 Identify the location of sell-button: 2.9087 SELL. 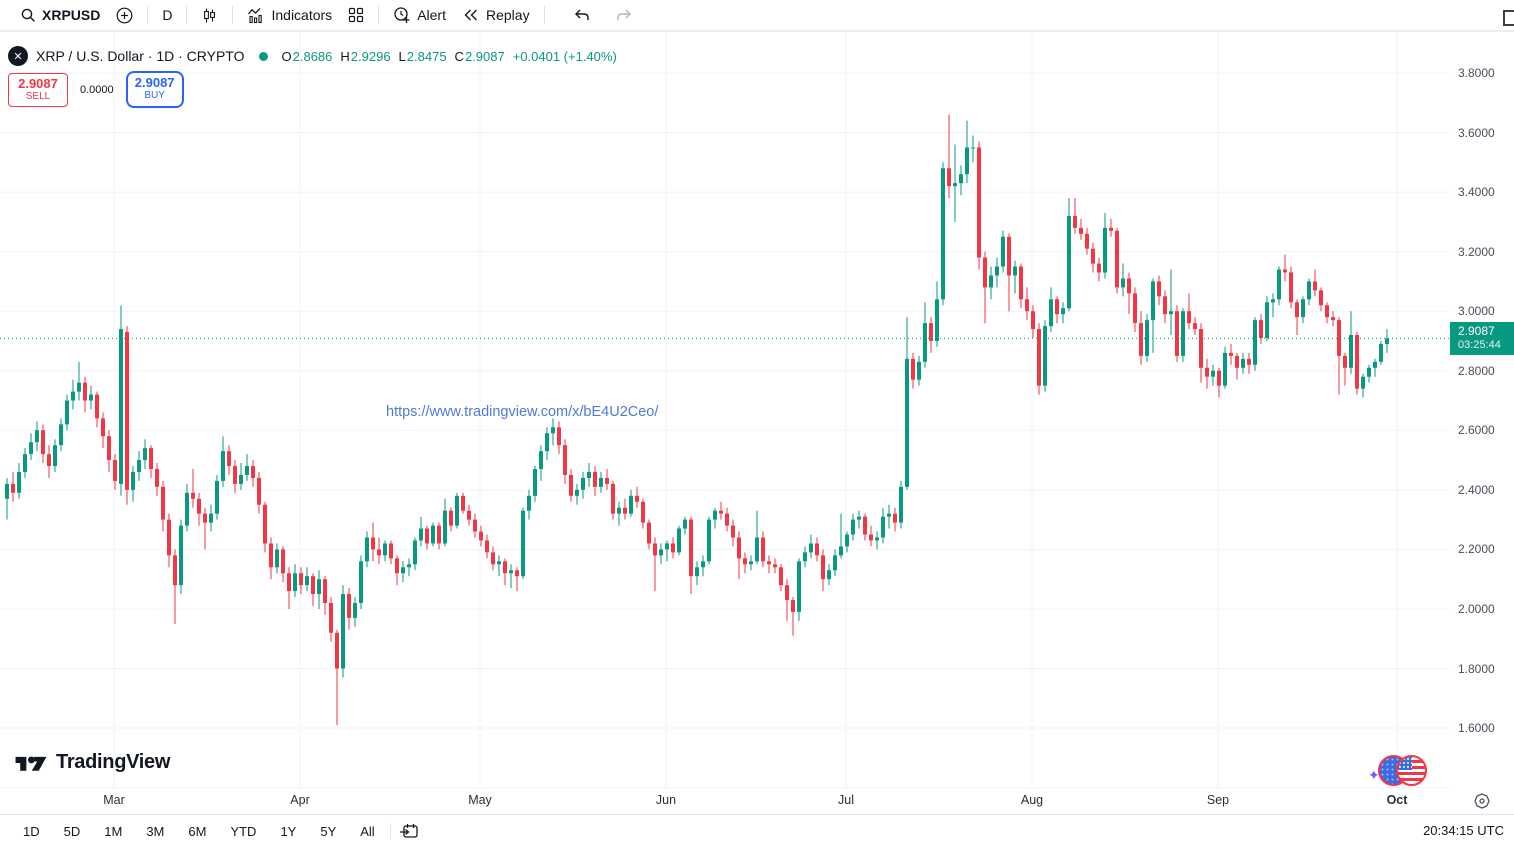
(38, 89).